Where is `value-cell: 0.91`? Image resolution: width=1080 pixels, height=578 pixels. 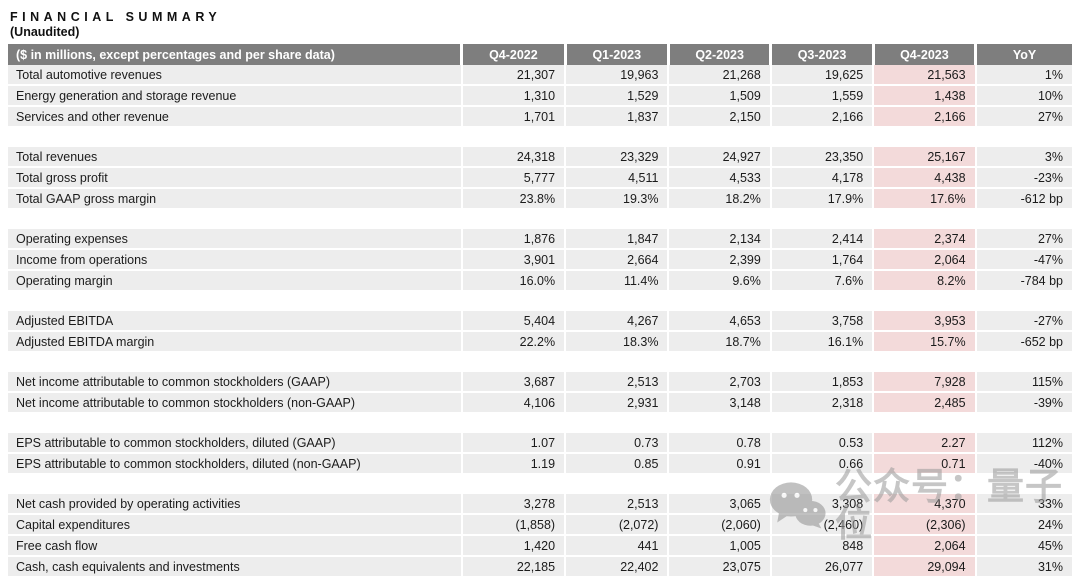
value-cell: 0.91 is located at coordinates (720, 464).